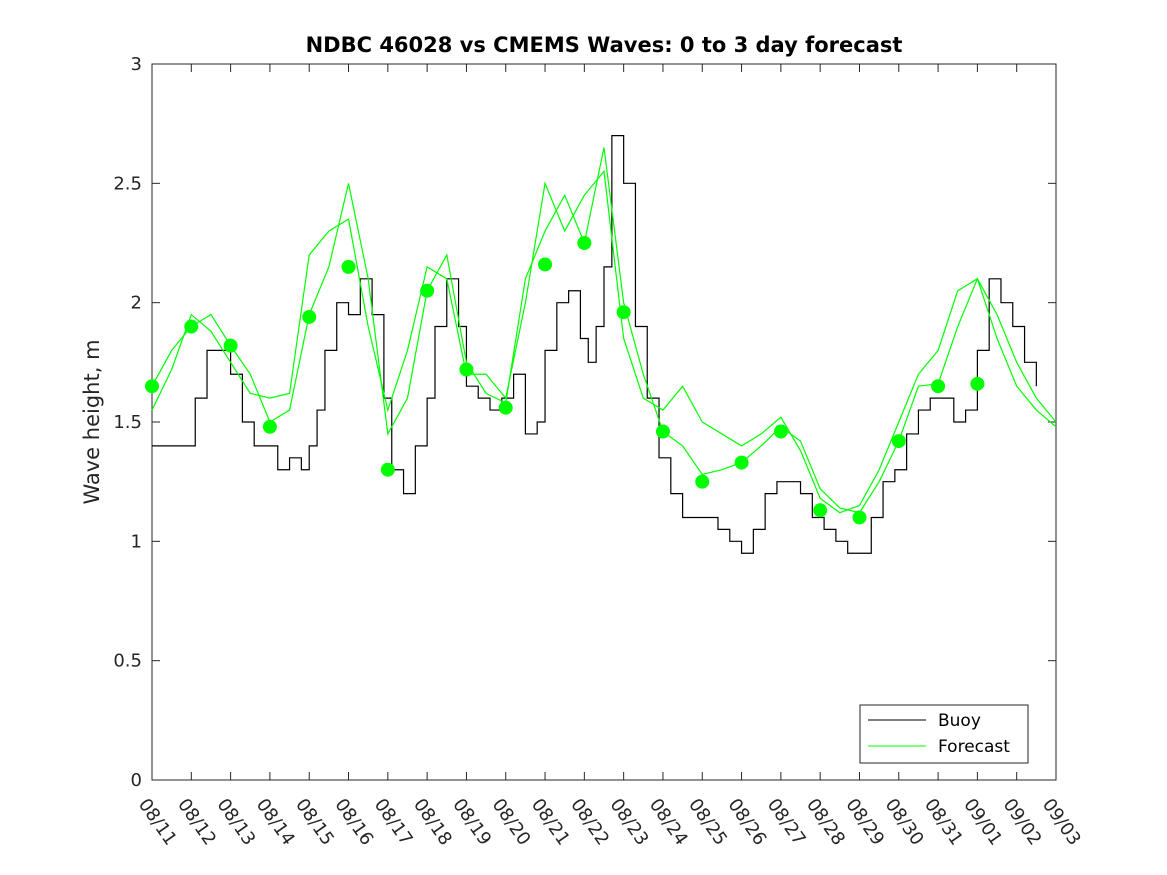 Image resolution: width=1167 pixels, height=875 pixels. Describe the element at coordinates (786, 822) in the screenshot. I see `x-tick-label: 08/27` at that location.